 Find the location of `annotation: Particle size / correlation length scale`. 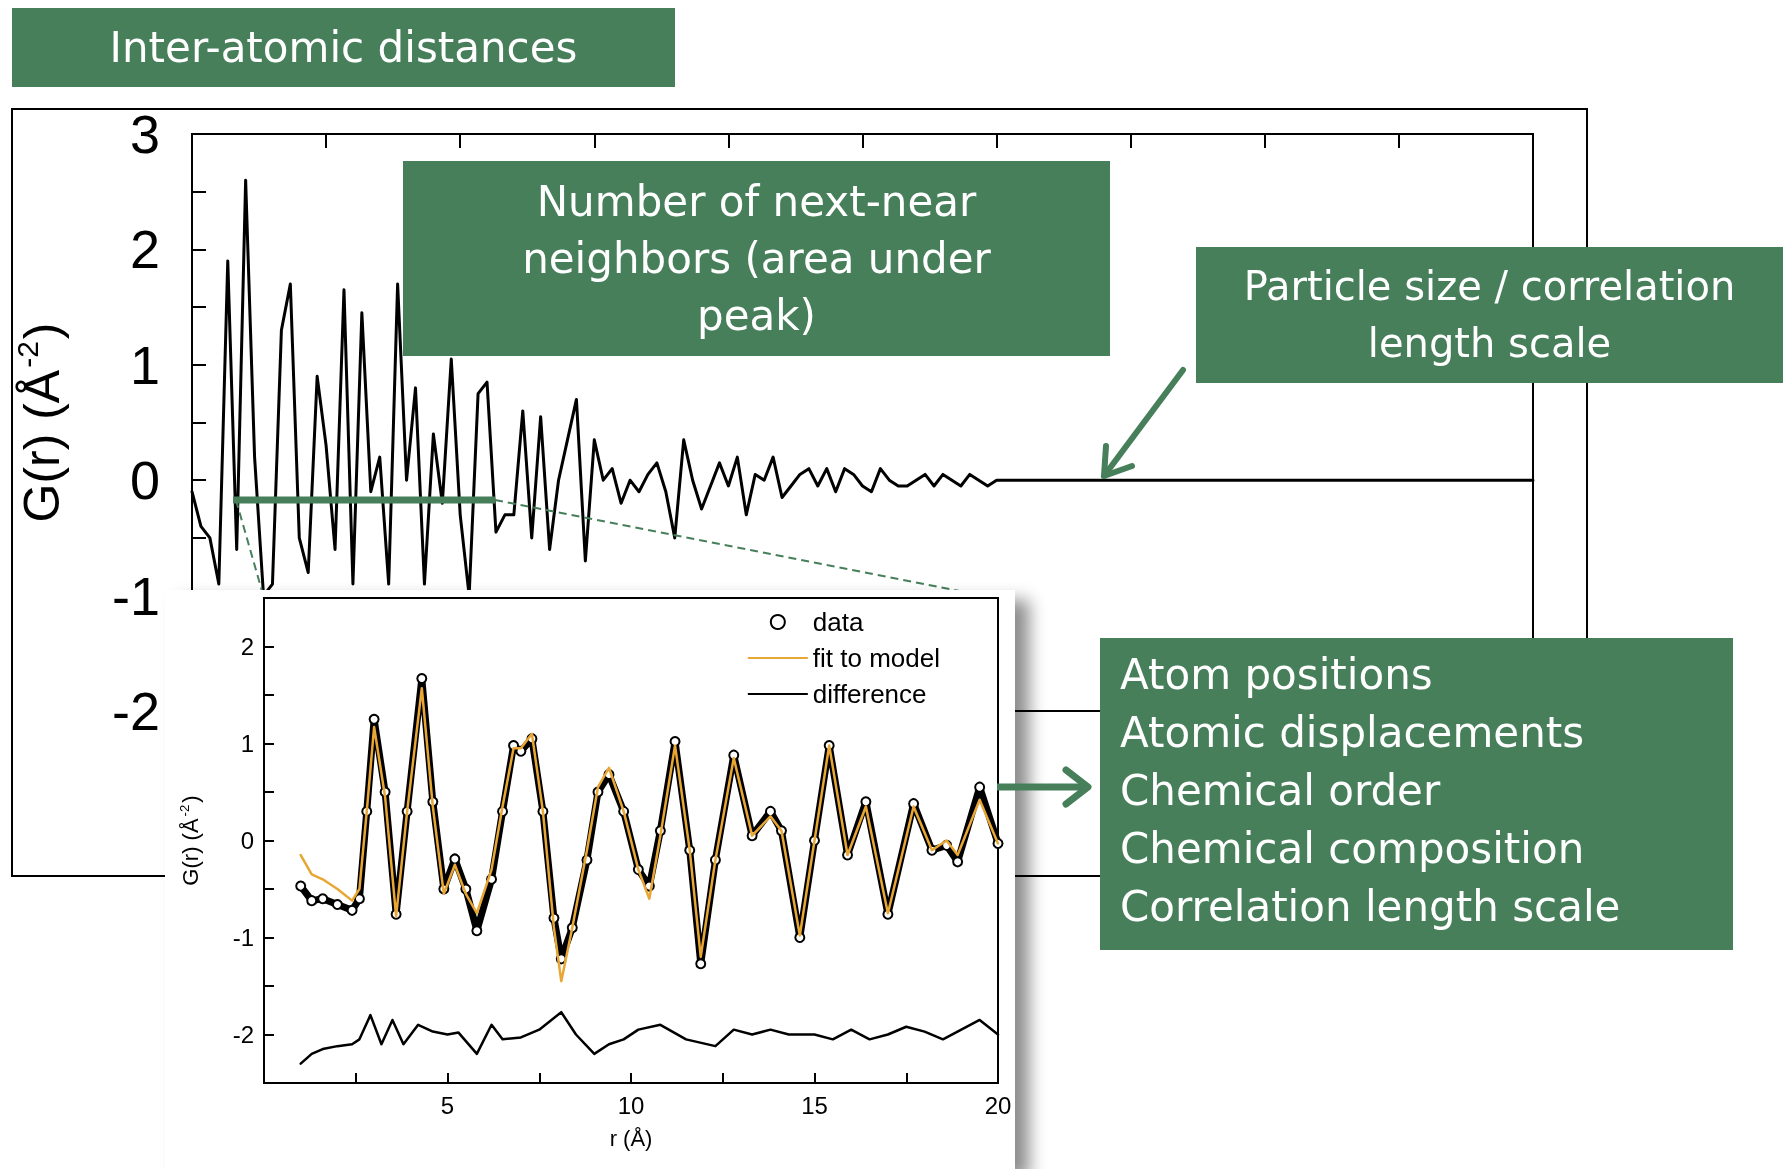

annotation: Particle size / correlation length scale is located at coordinates (1489, 315).